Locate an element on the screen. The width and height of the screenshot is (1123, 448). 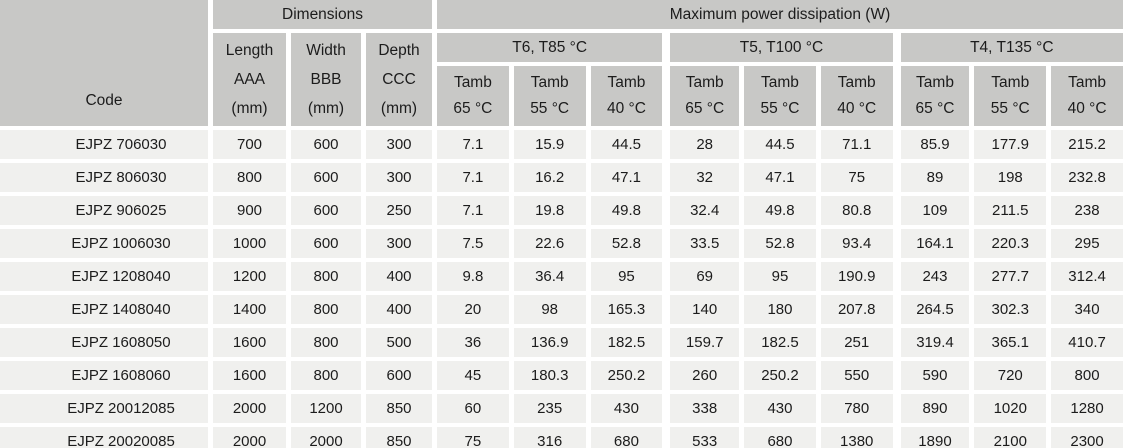
row-code-cell: EJPZ 20020085 is located at coordinates (104, 437).